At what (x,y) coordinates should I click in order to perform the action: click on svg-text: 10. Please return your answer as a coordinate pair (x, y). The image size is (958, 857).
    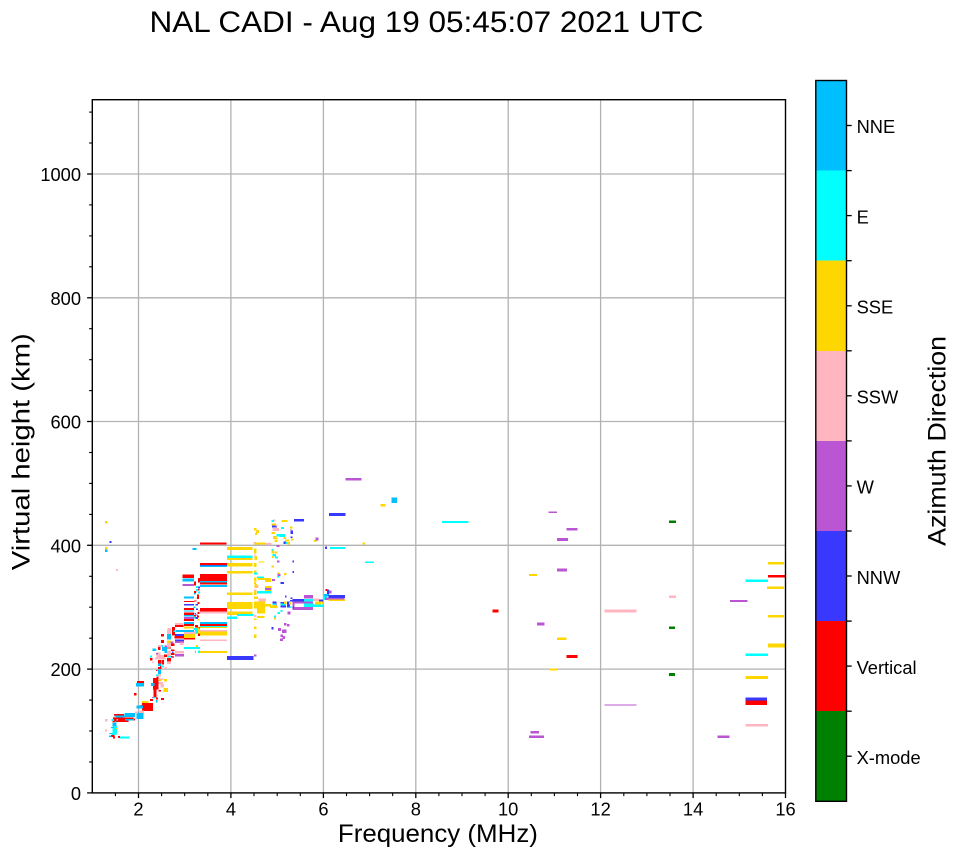
    Looking at the image, I should click on (508, 809).